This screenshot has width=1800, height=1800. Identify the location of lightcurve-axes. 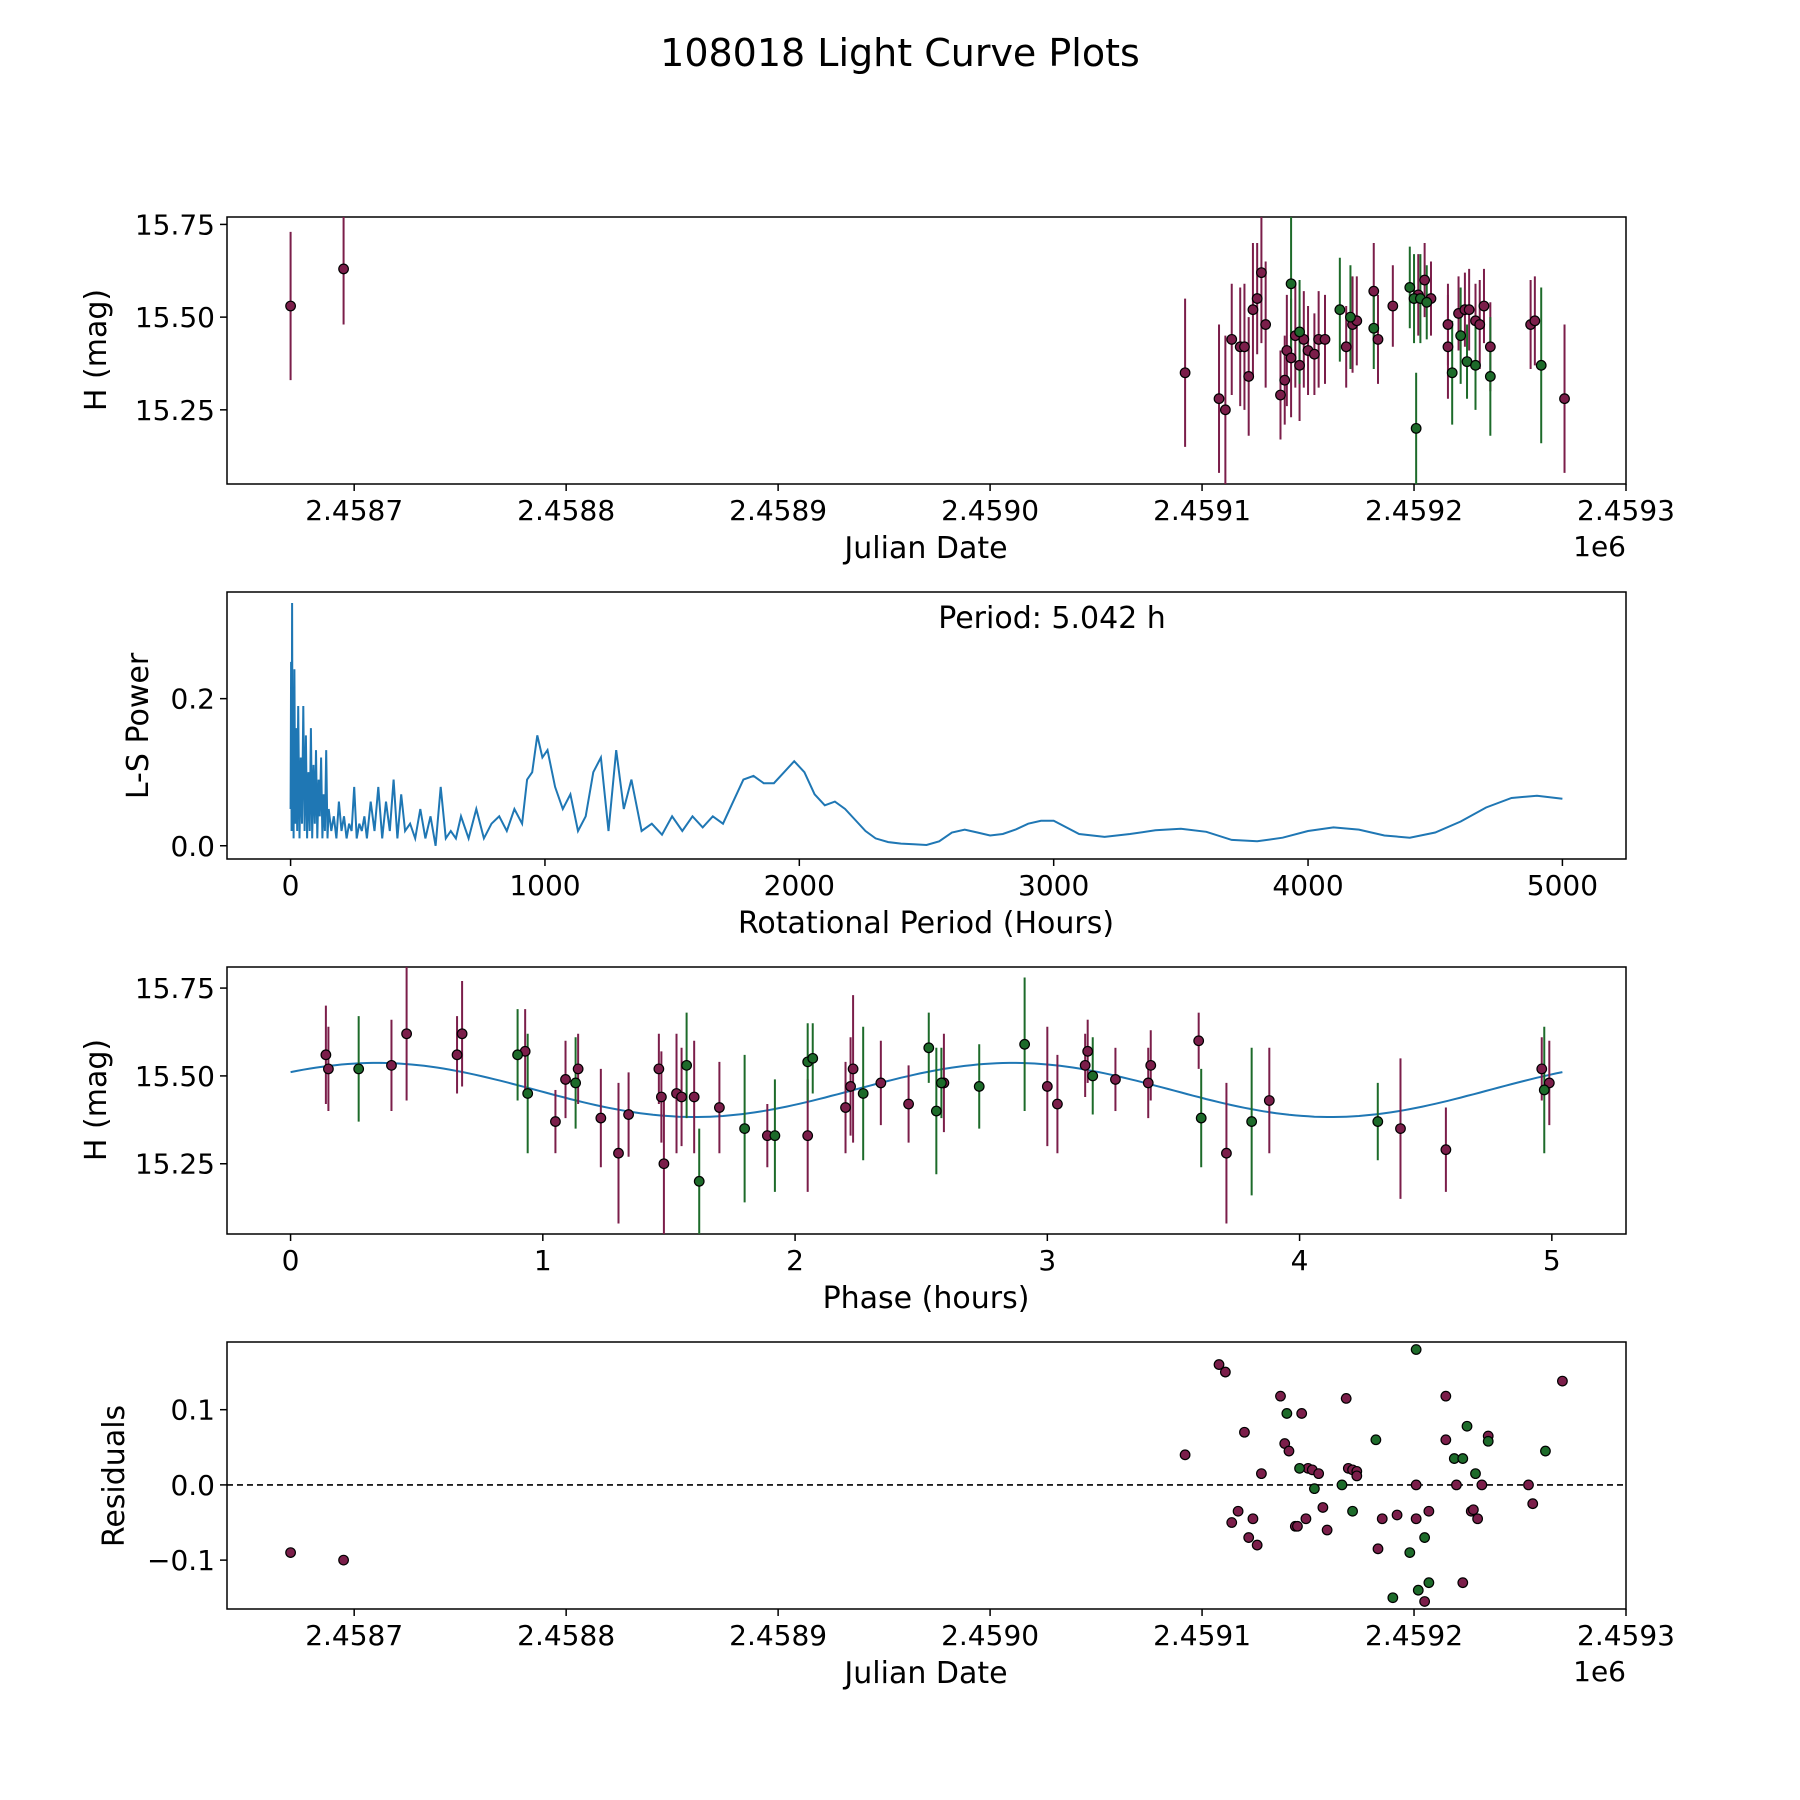
(926, 350).